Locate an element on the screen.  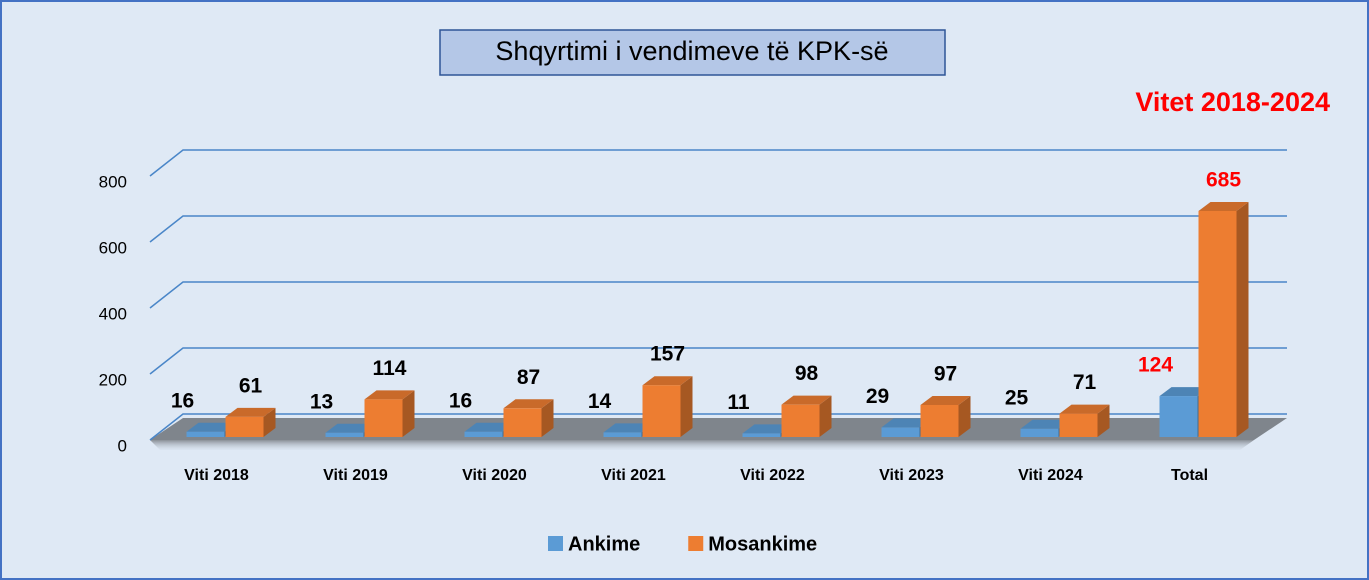
x-tick-label: Viti 2020 is located at coordinates (494, 475).